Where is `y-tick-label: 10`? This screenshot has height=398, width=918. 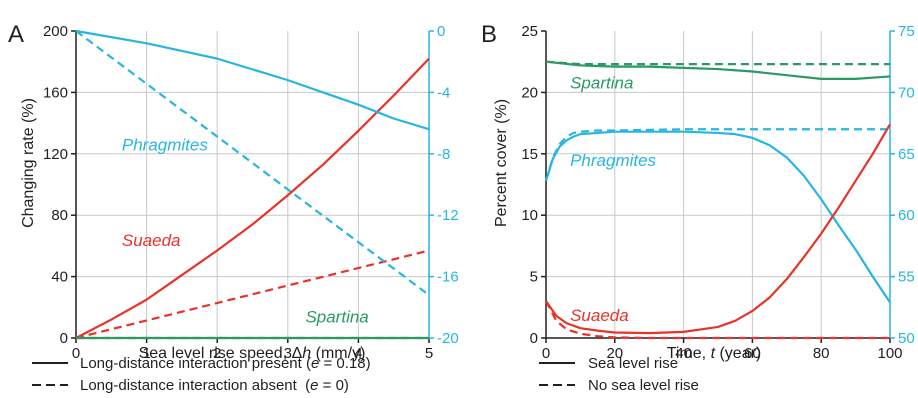
y-tick-label: 10 is located at coordinates (529, 215).